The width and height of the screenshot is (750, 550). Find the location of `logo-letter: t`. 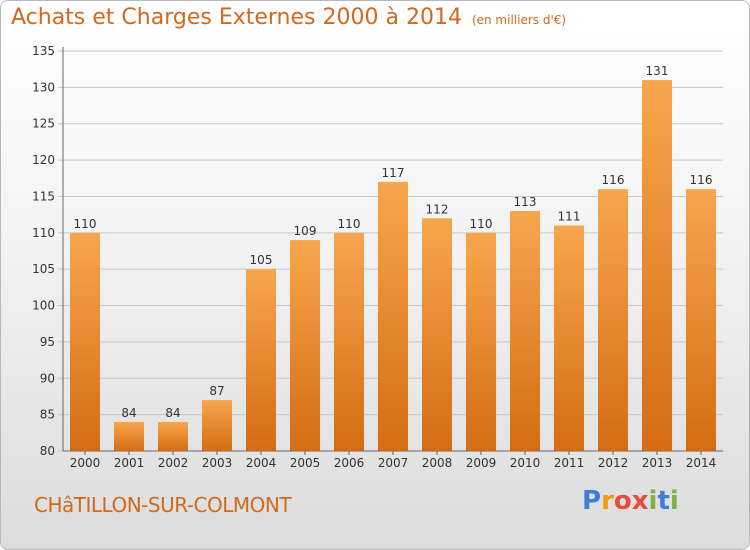

logo-letter: t is located at coordinates (663, 501).